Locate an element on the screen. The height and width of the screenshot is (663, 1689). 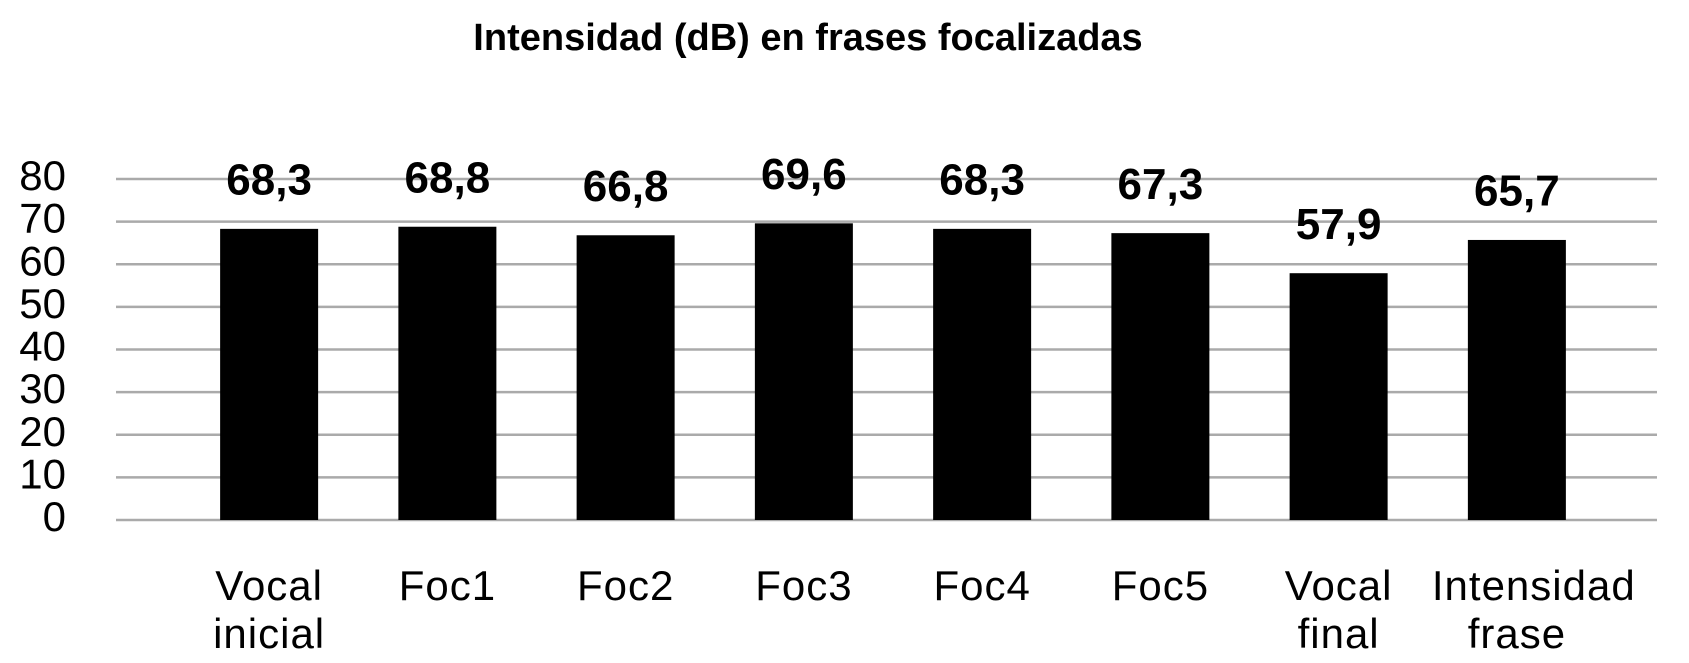
chart-title: Intensidad (dB) en frases focalizadas is located at coordinates (807, 38).